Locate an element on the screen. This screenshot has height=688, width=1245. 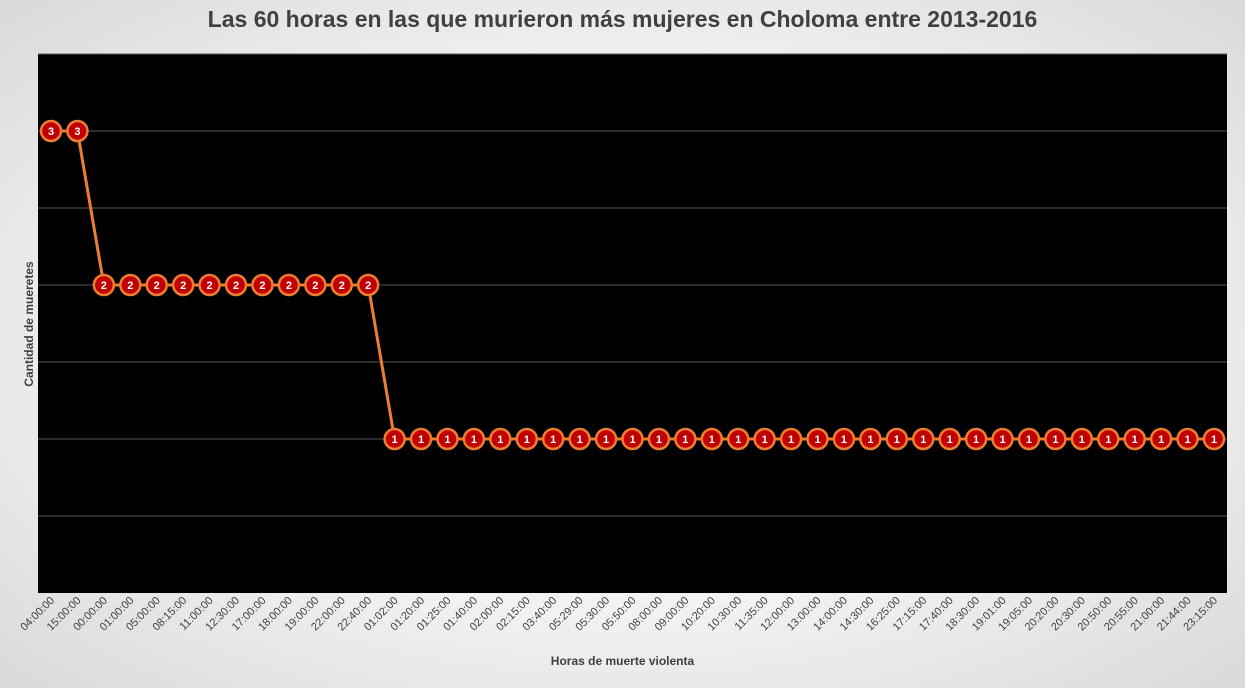
x-axis-label: Horas de muerte violenta is located at coordinates (622, 661).